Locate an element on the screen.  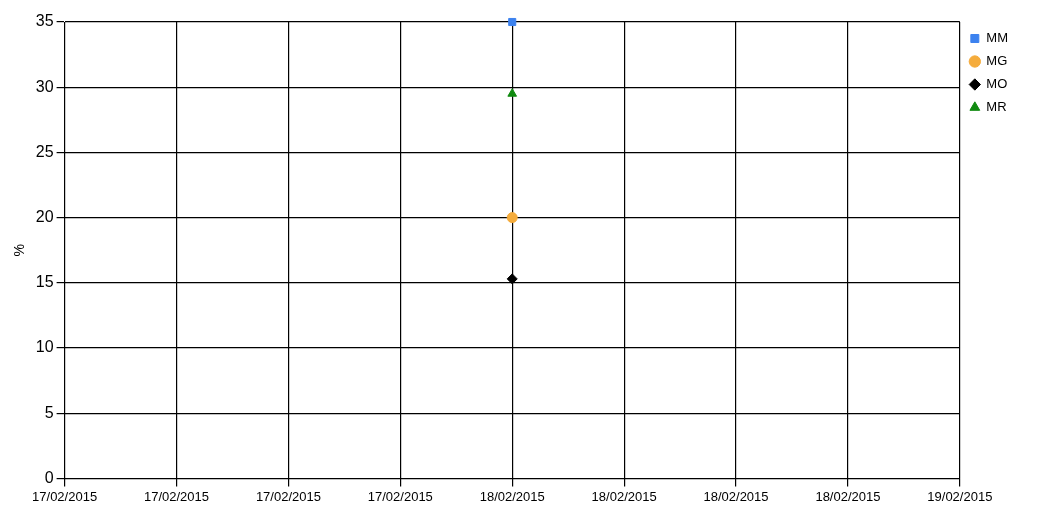
legend-label: MO is located at coordinates (997, 84).